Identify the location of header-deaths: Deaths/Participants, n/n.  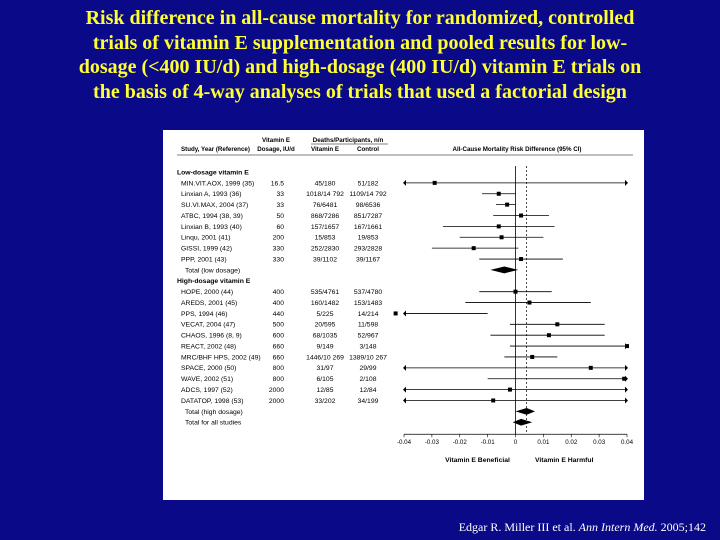
(348, 140).